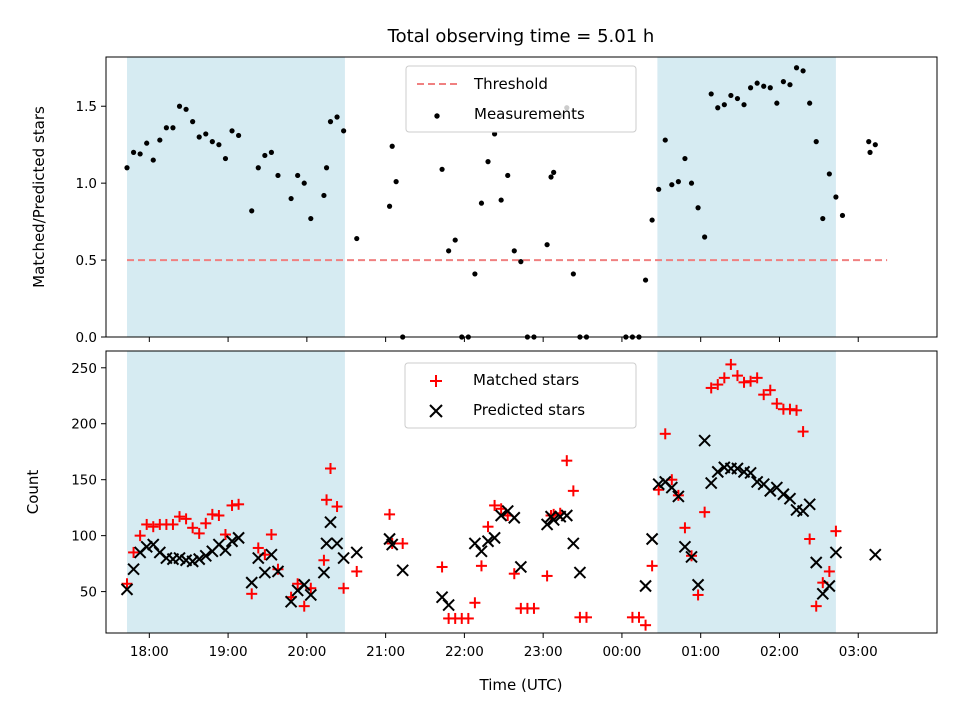 This screenshot has height=720, width=960. I want to click on bottom-legend: Matched stars Predicted stars, so click(520, 395).